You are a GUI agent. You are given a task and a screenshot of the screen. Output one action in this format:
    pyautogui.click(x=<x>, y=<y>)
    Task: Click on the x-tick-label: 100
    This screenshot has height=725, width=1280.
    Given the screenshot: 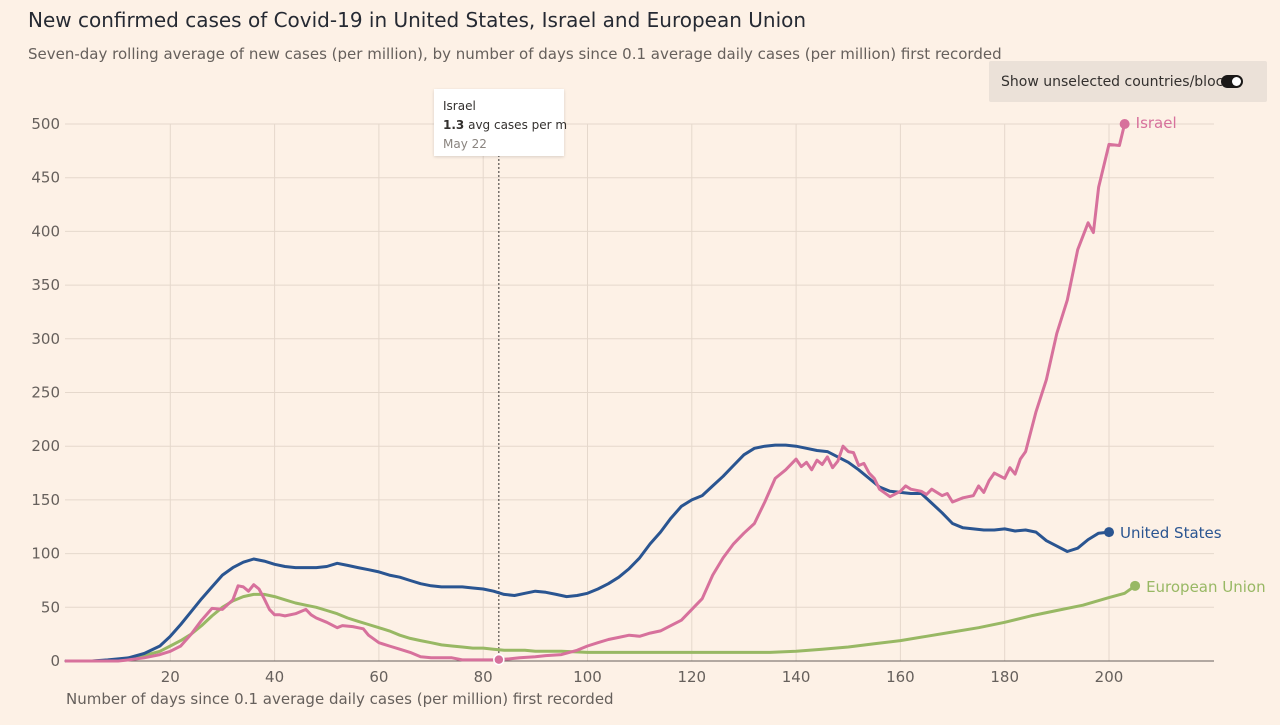 What is the action you would take?
    pyautogui.click(x=587, y=677)
    